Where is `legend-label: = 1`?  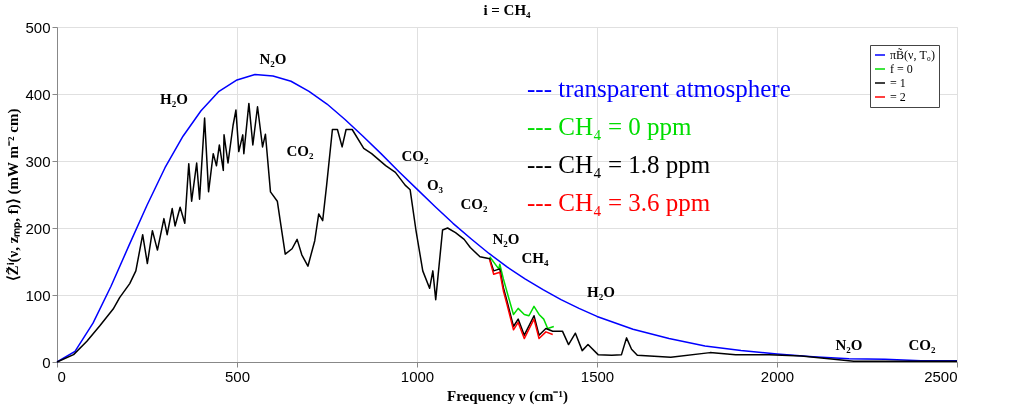 legend-label: = 1 is located at coordinates (898, 83).